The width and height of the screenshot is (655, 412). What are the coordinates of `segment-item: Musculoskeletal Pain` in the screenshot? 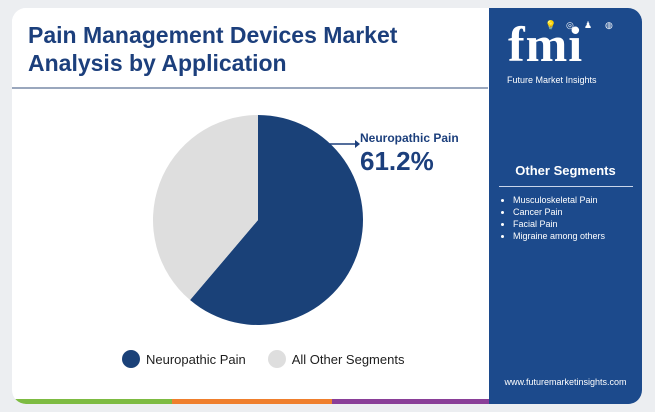 It's located at (577, 200).